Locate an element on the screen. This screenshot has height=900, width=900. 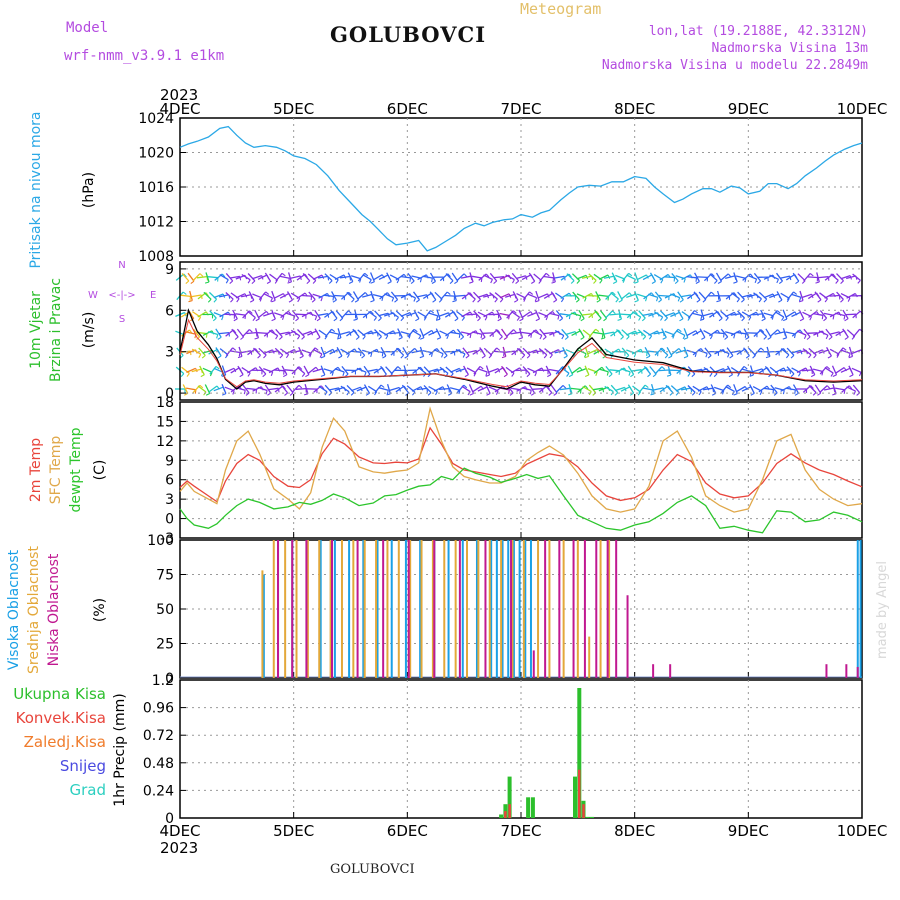
top-x-tick-label: 9DEC is located at coordinates (748, 109).